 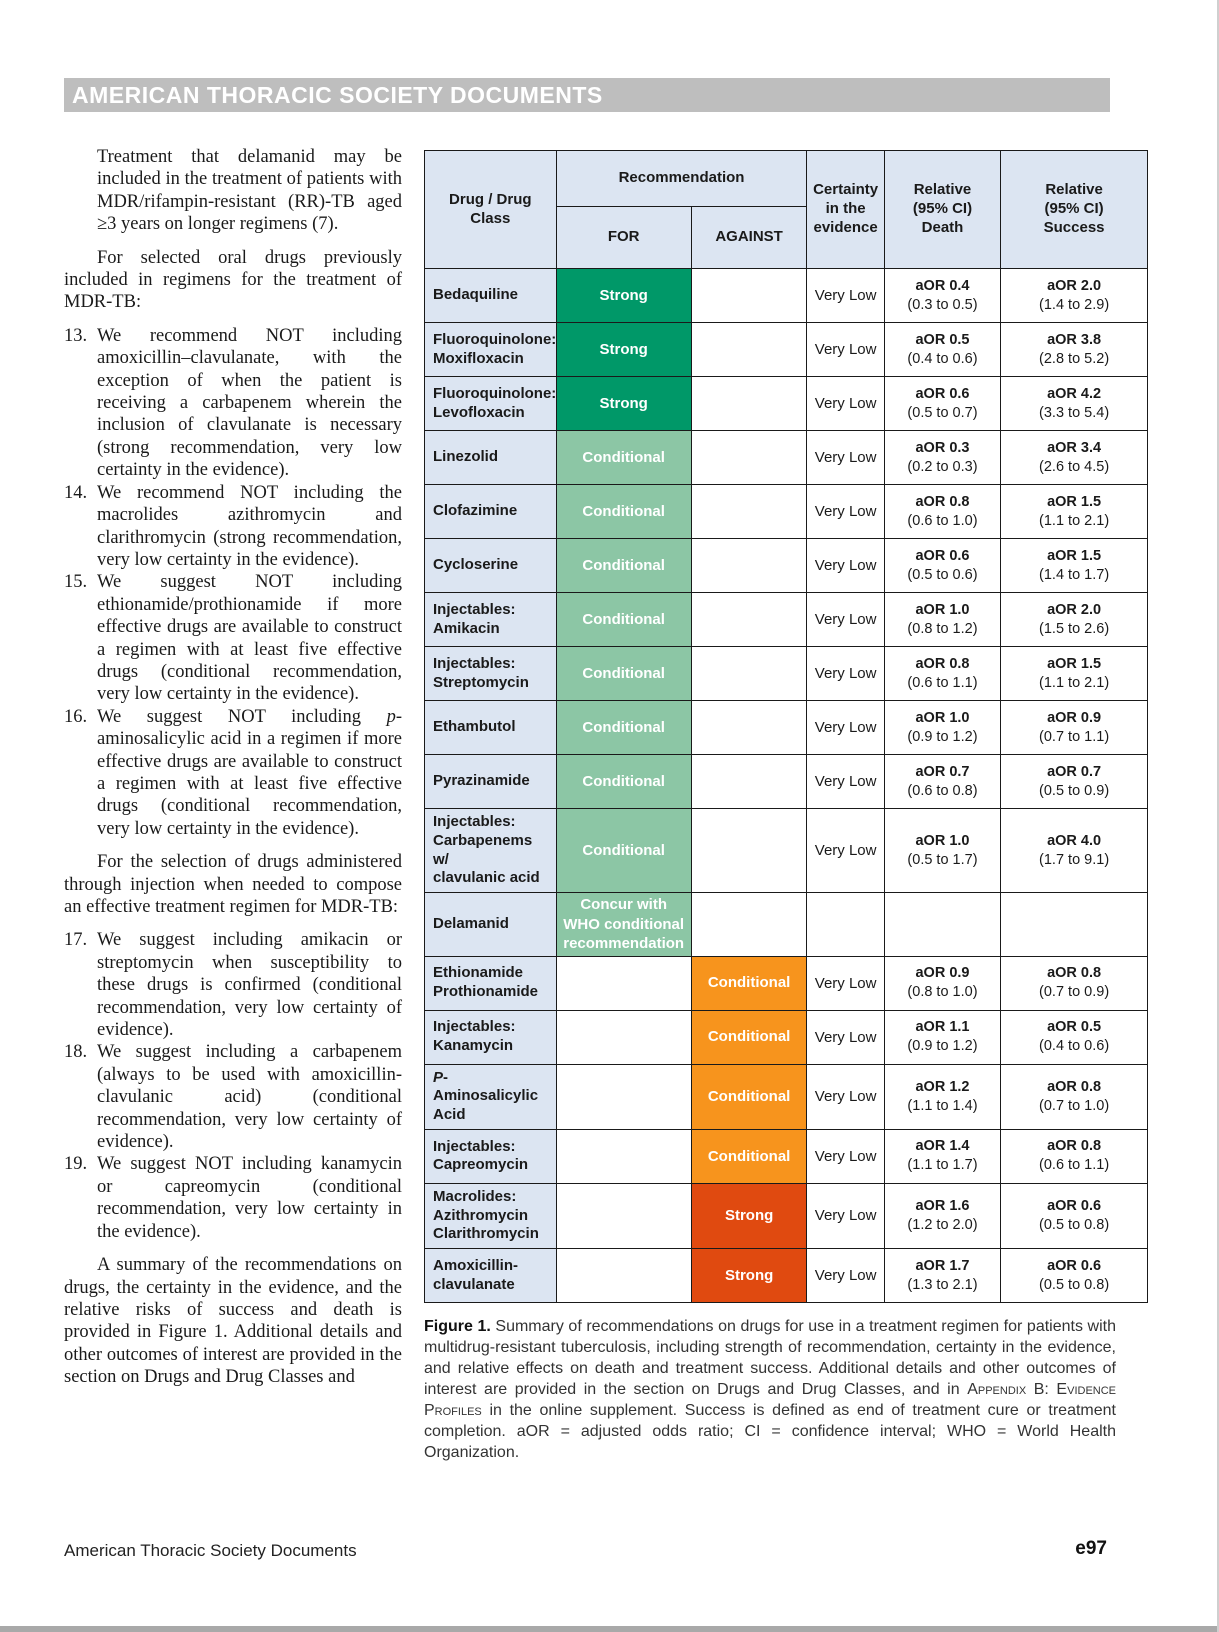 What do you see at coordinates (1074, 339) in the screenshot?
I see `success-aor: aOR 3.8` at bounding box center [1074, 339].